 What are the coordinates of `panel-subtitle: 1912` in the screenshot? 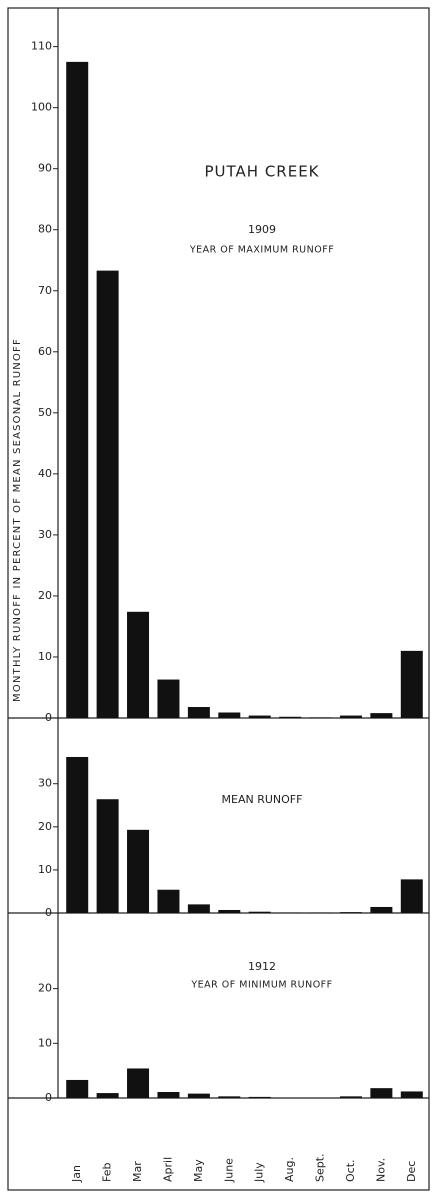 It's located at (262, 966).